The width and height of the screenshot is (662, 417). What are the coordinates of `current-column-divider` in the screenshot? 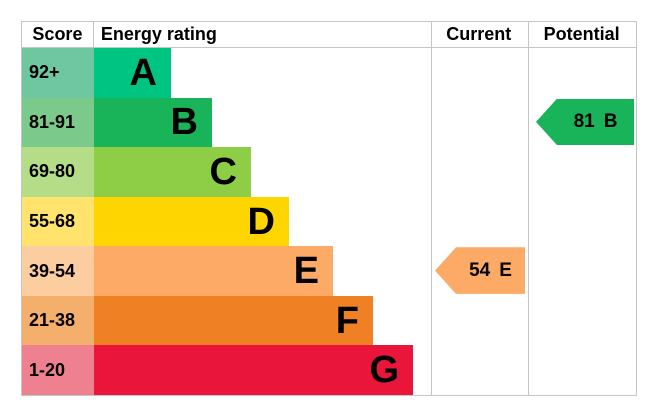 It's located at (431, 208).